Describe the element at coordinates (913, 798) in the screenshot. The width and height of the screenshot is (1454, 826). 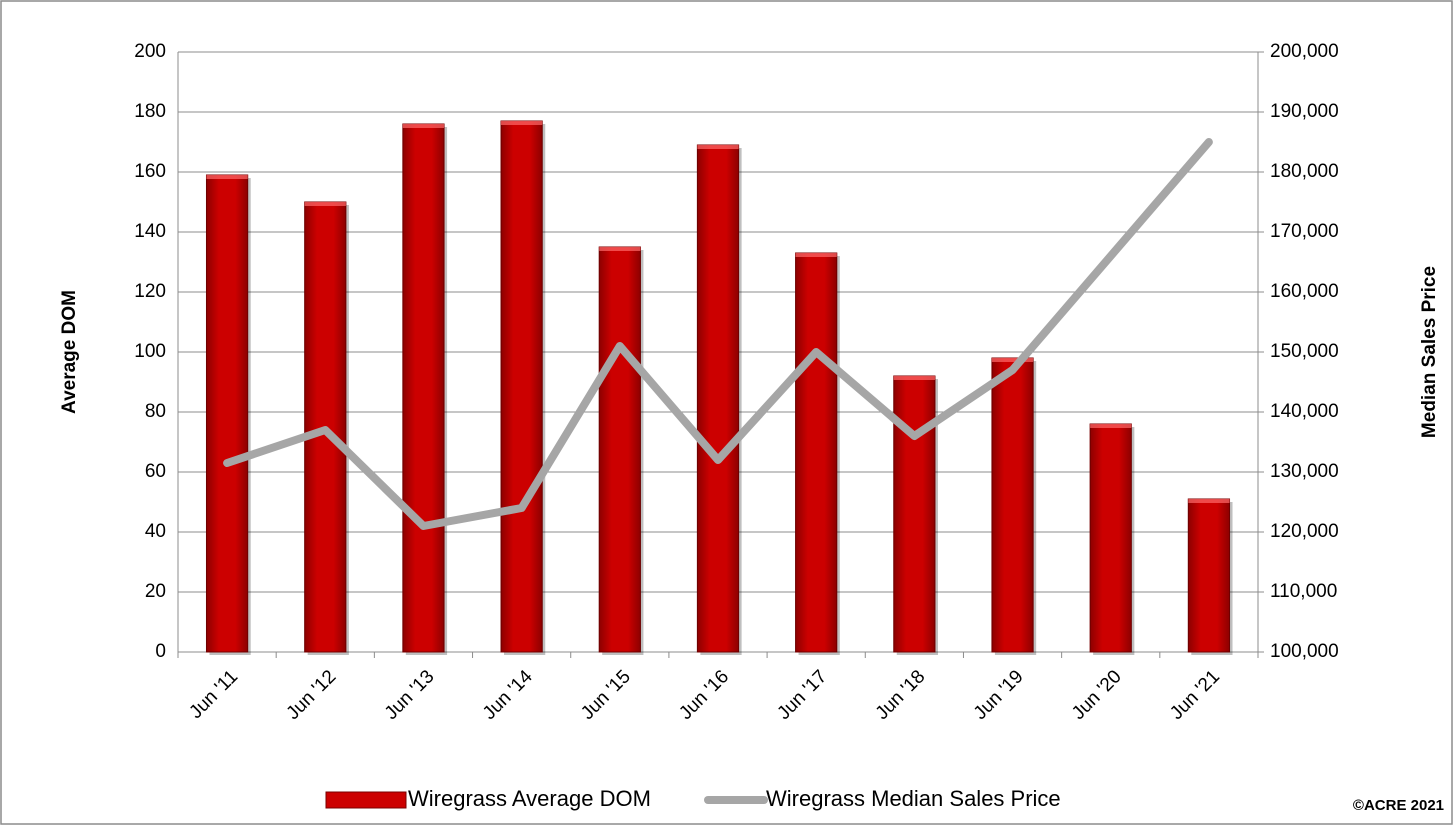
I see `legend-label: Wiregrass Median Sales Price` at that location.